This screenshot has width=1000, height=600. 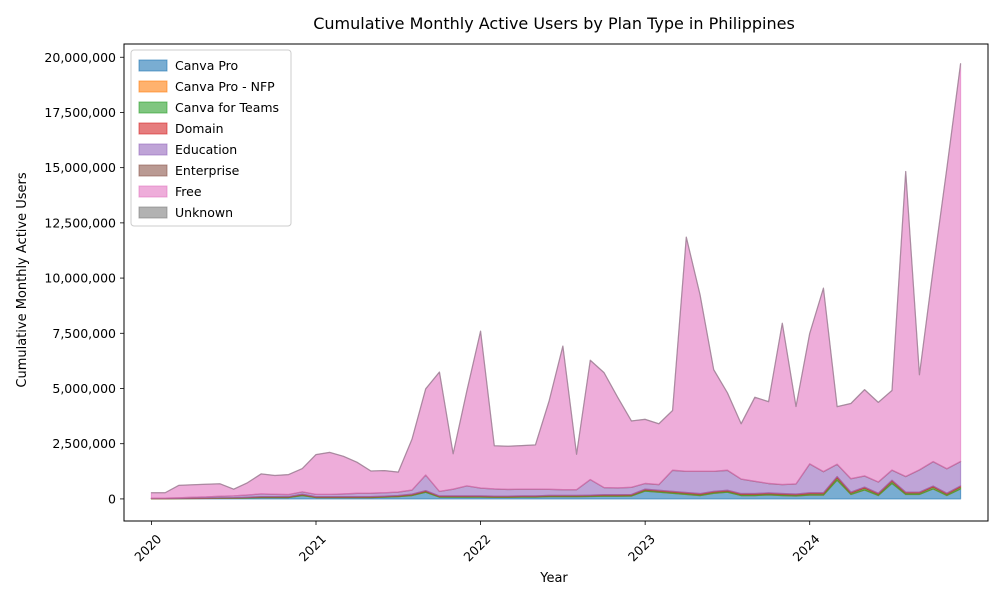 What do you see at coordinates (206, 65) in the screenshot?
I see `legend-label: Canva Pro` at bounding box center [206, 65].